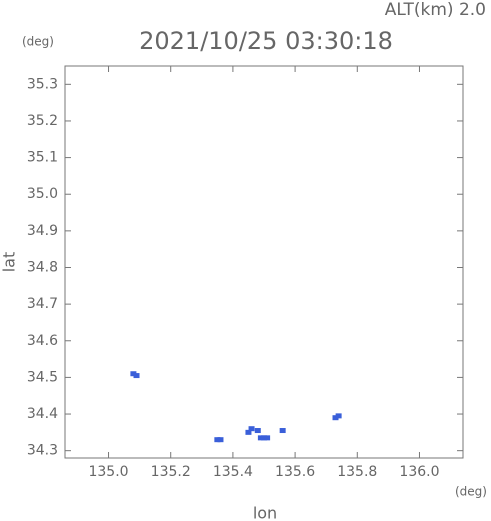  What do you see at coordinates (357, 472) in the screenshot?
I see `x-tick-label: 135.8` at bounding box center [357, 472].